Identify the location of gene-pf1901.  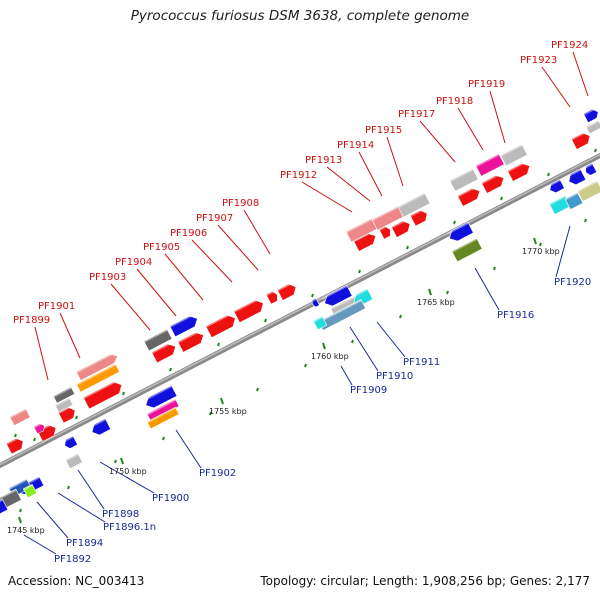
(102, 394).